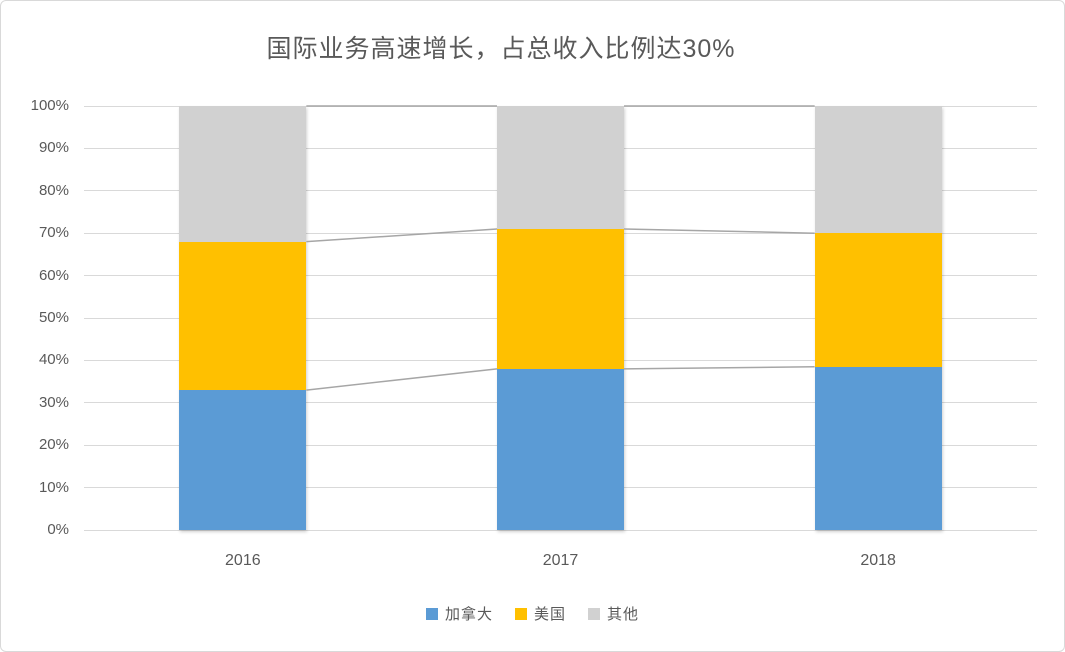 The image size is (1065, 652). I want to click on y-axis-tick-label: 30%, so click(53, 402).